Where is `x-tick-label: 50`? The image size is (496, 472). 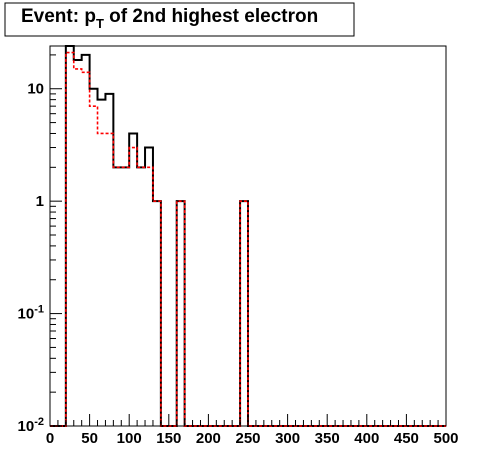
x-tick-label: 50 is located at coordinates (89, 438).